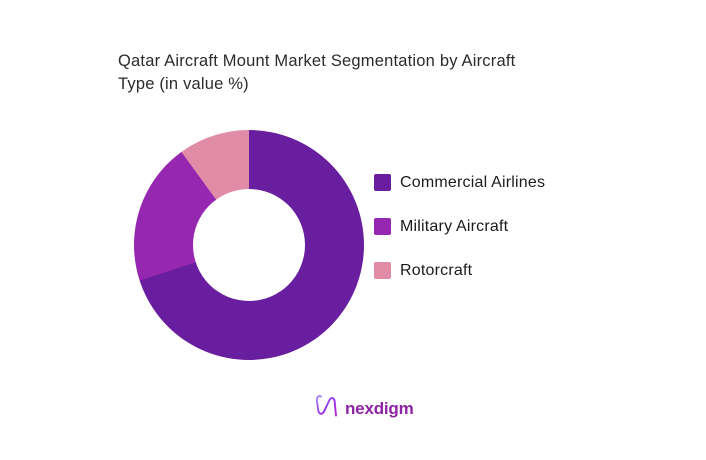 Image resolution: width=706 pixels, height=460 pixels. Describe the element at coordinates (454, 226) in the screenshot. I see `legend-label-military-aircraft: Military Aircraft` at that location.